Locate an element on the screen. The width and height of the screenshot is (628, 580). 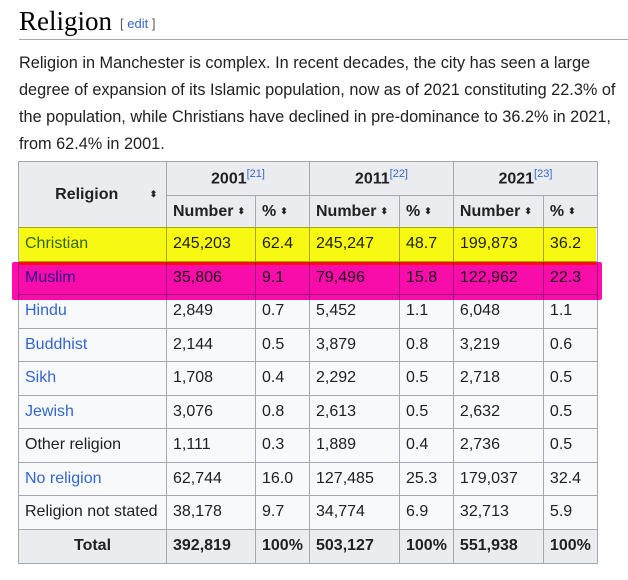
section-heading: Religion is located at coordinates (65, 21).